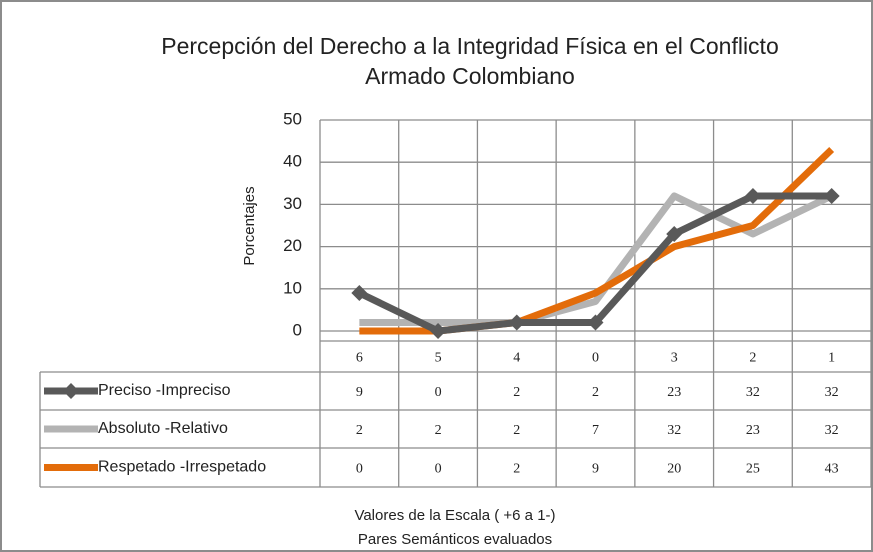 The width and height of the screenshot is (873, 552). Describe the element at coordinates (455, 539) in the screenshot. I see `x-axis-label: Pares Semánticos evaluados` at that location.